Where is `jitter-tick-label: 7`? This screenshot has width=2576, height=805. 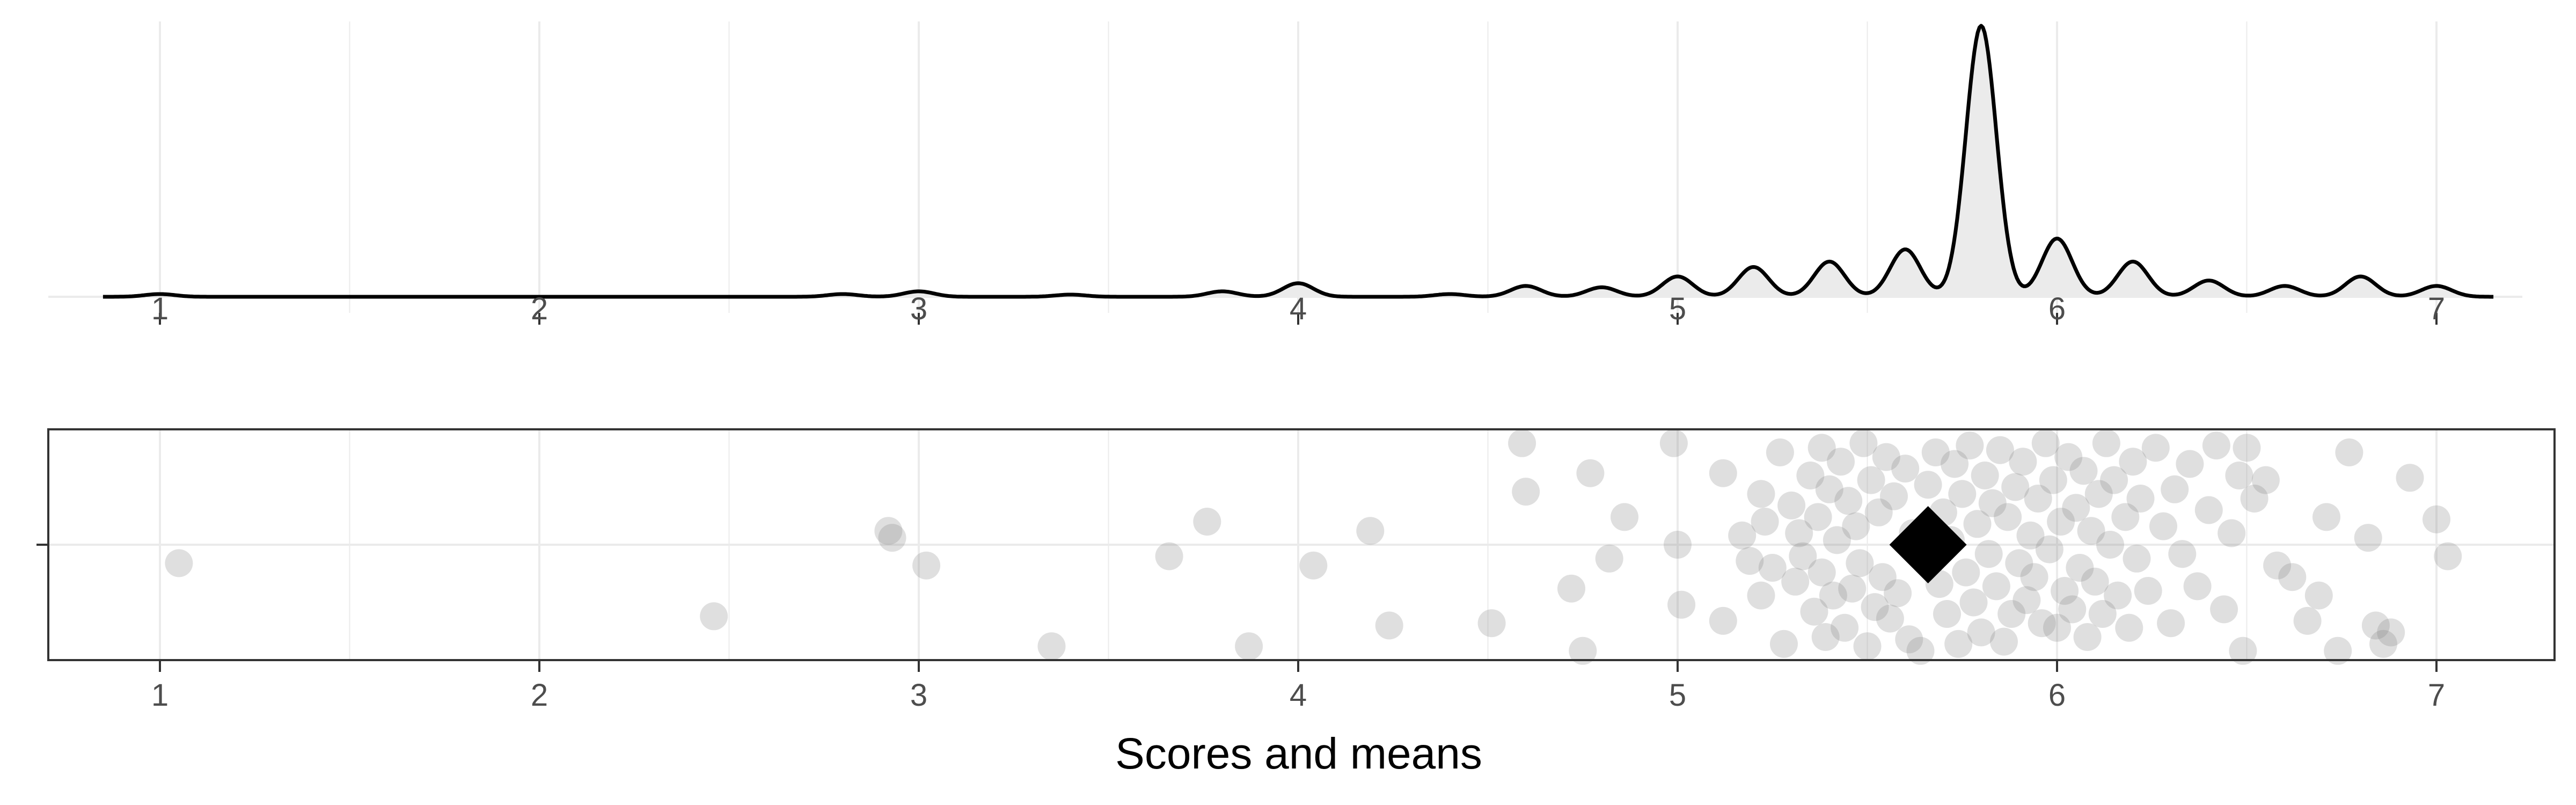 jitter-tick-label: 7 is located at coordinates (2436, 695).